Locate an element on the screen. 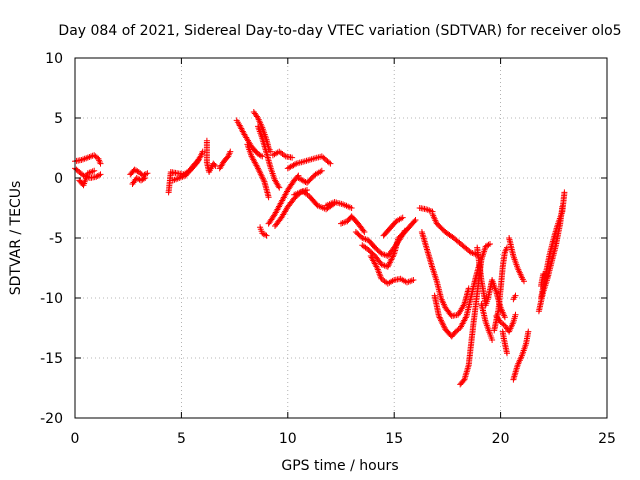 Image resolution: width=640 pixels, height=480 pixels. y-tick-label: 10 is located at coordinates (54, 59).